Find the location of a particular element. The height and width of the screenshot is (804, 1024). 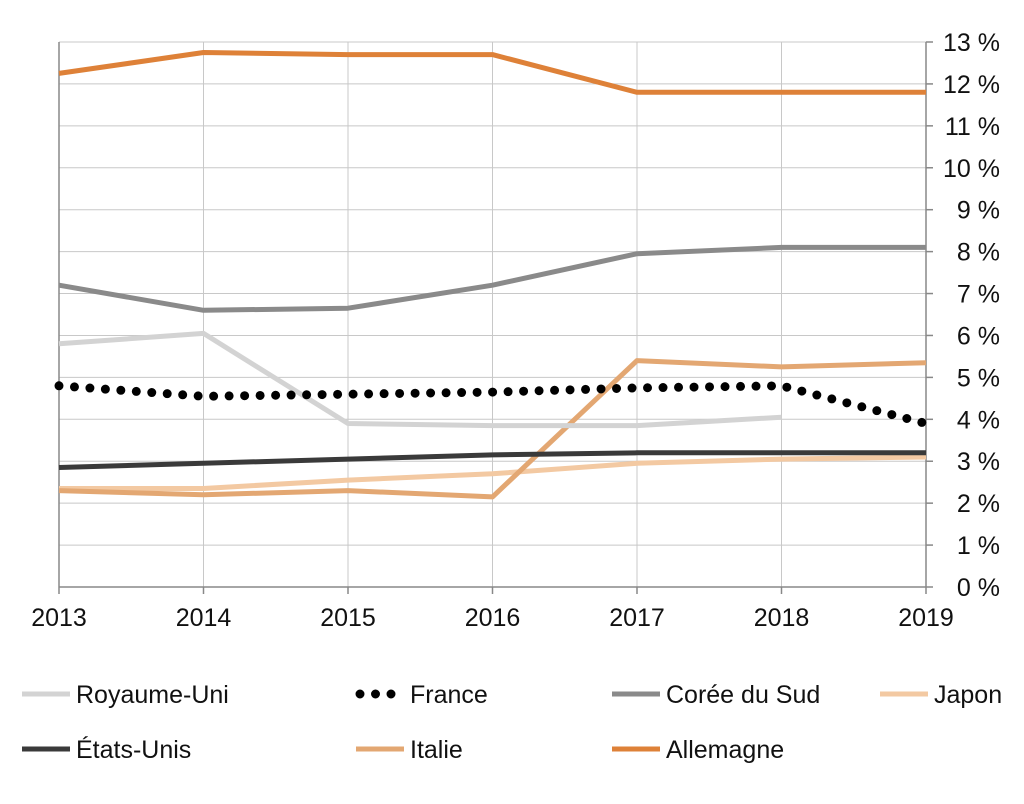

legend-label: États-Unis is located at coordinates (133, 749).